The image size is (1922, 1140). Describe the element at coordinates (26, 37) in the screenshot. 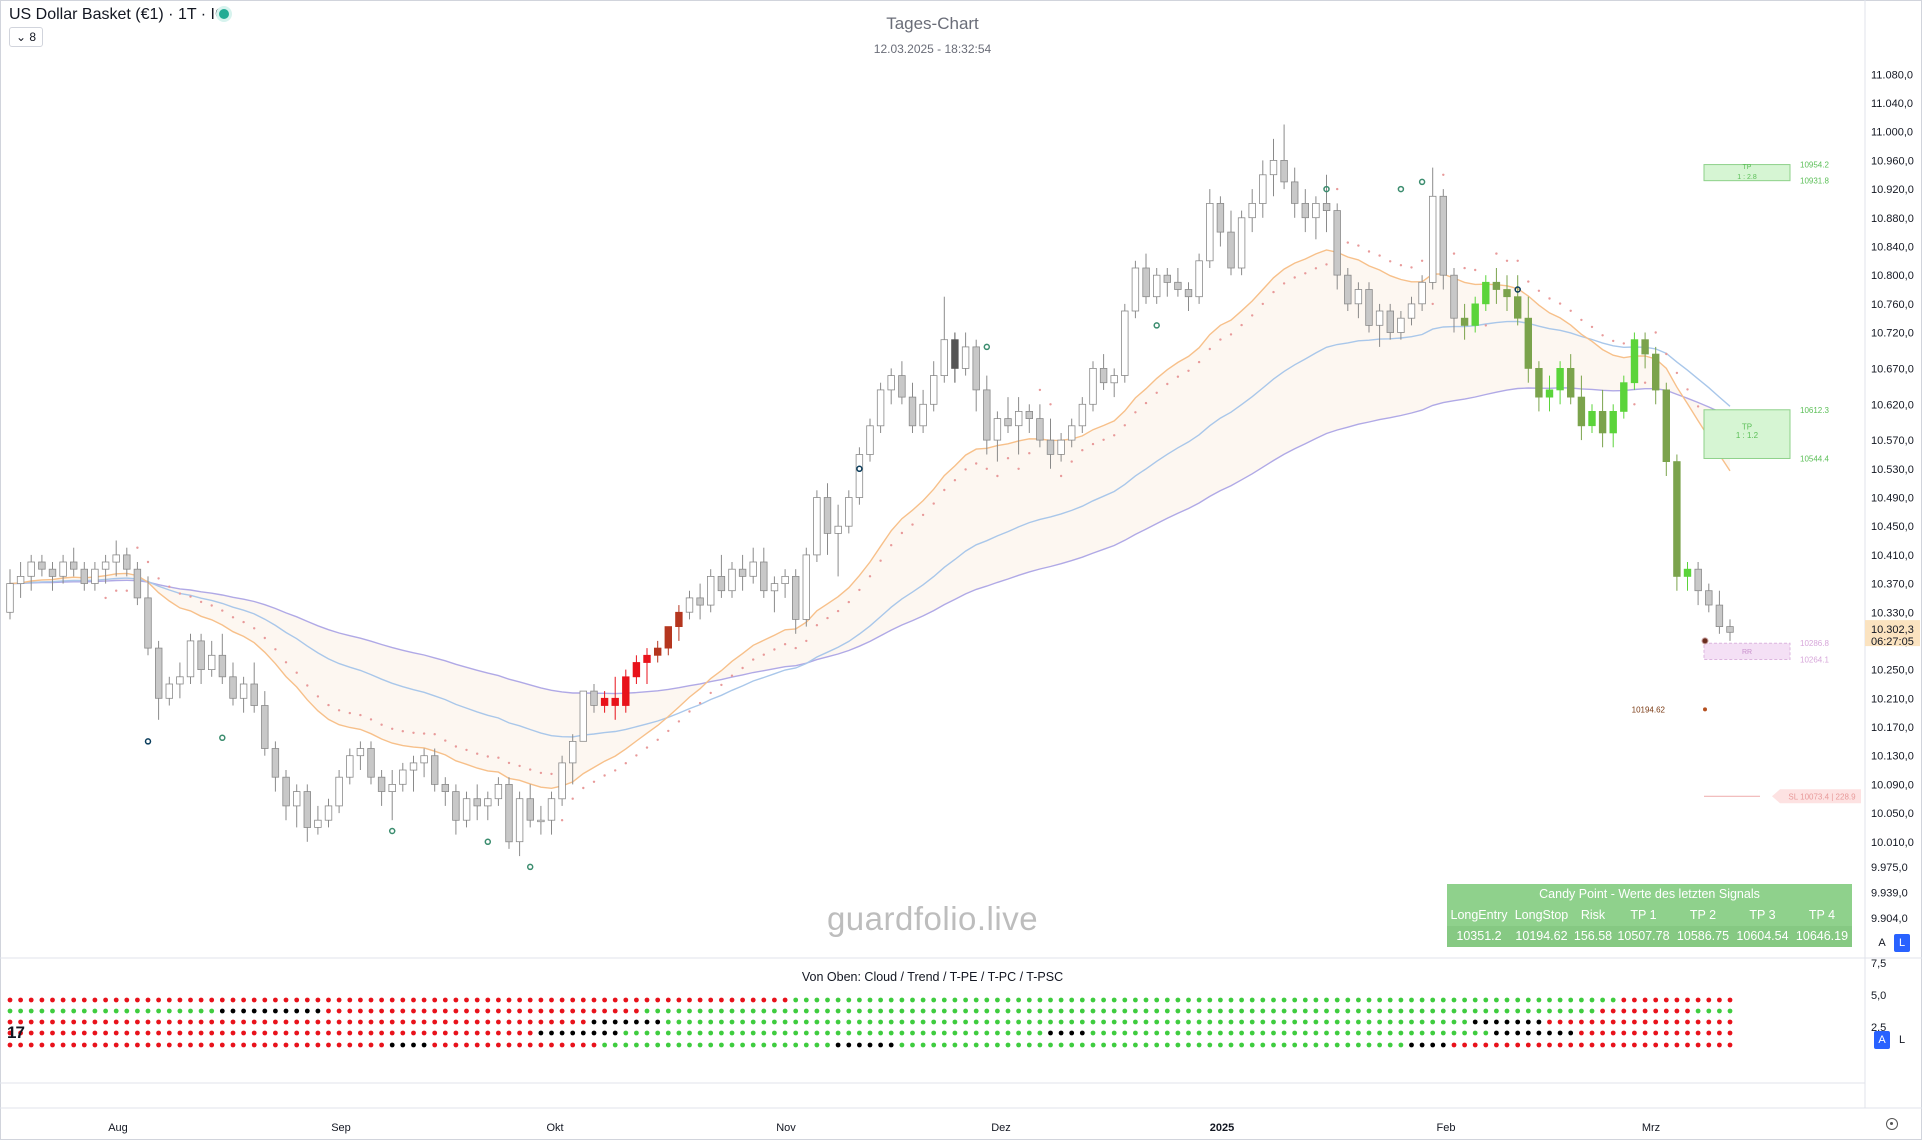

I see `collapse-indicators-button: ⌄ 8` at that location.